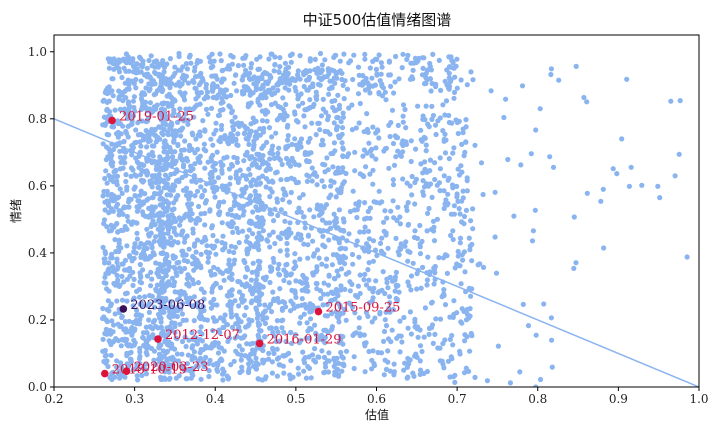 The height and width of the screenshot is (432, 720). Describe the element at coordinates (149, 370) in the screenshot. I see `annotation-2018-10-19: 2018-10-19` at that location.